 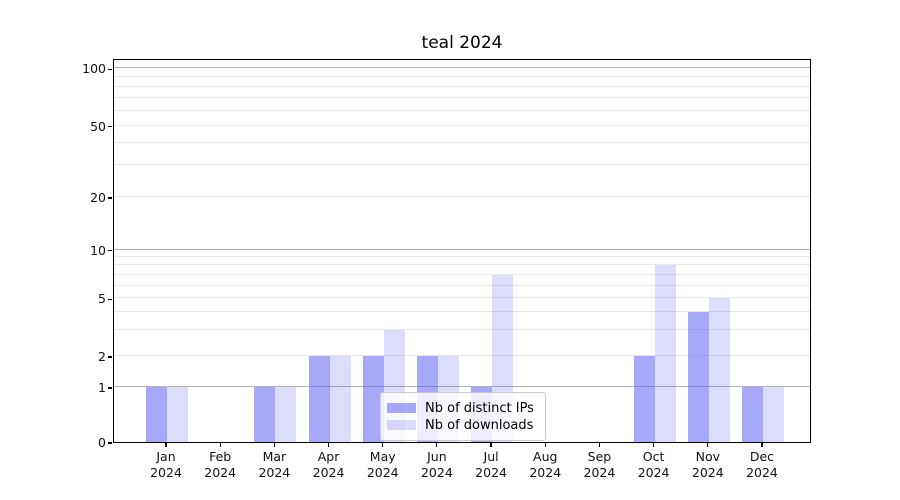 What do you see at coordinates (98, 250) in the screenshot?
I see `y-tick-label-10: 10` at bounding box center [98, 250].